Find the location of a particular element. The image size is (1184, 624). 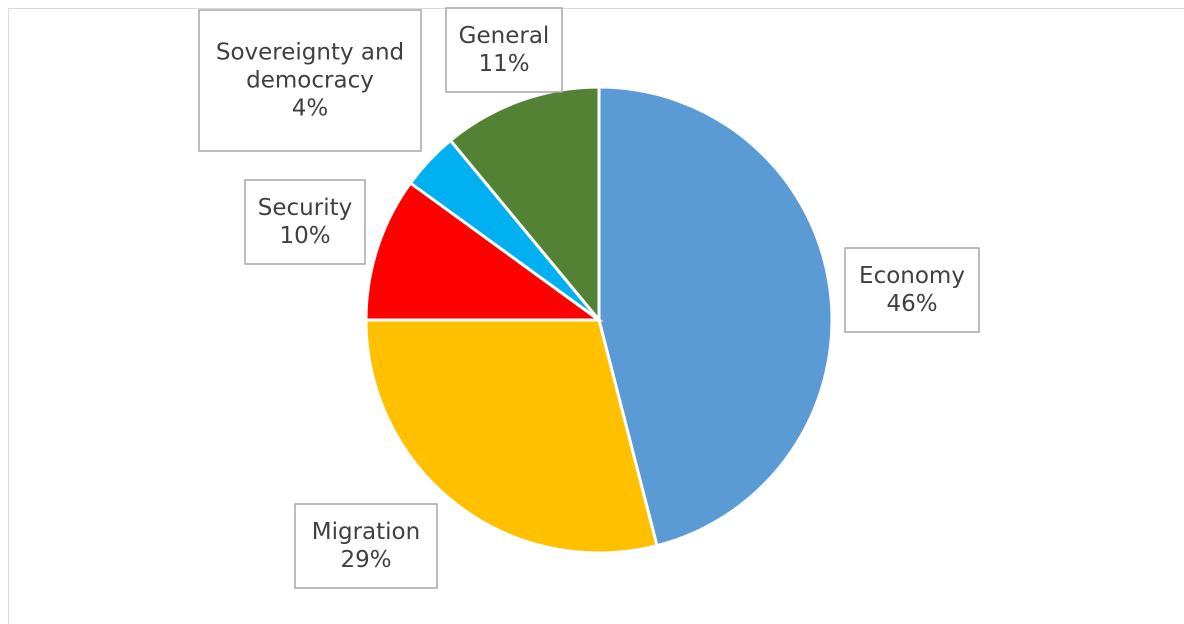

data-label-text: Economy 46% is located at coordinates (912, 290).